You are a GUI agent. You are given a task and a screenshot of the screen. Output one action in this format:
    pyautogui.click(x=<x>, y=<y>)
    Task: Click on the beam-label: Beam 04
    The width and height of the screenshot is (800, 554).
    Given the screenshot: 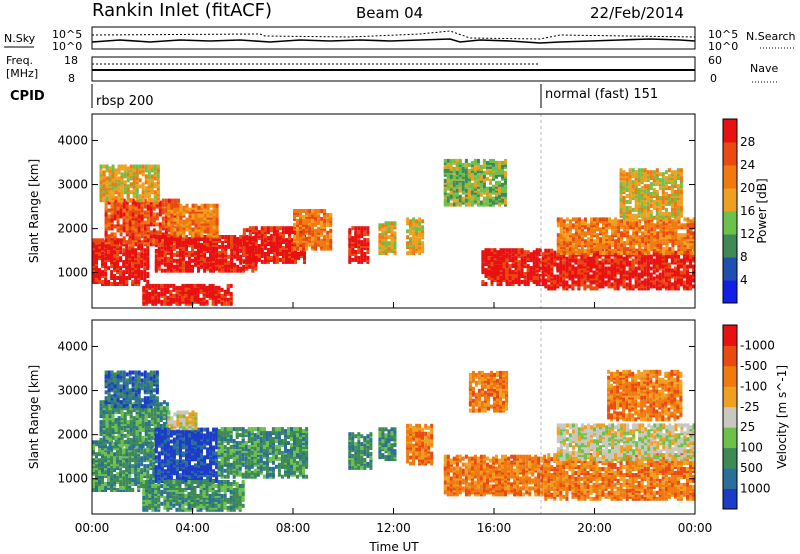 What is the action you would take?
    pyautogui.click(x=389, y=13)
    